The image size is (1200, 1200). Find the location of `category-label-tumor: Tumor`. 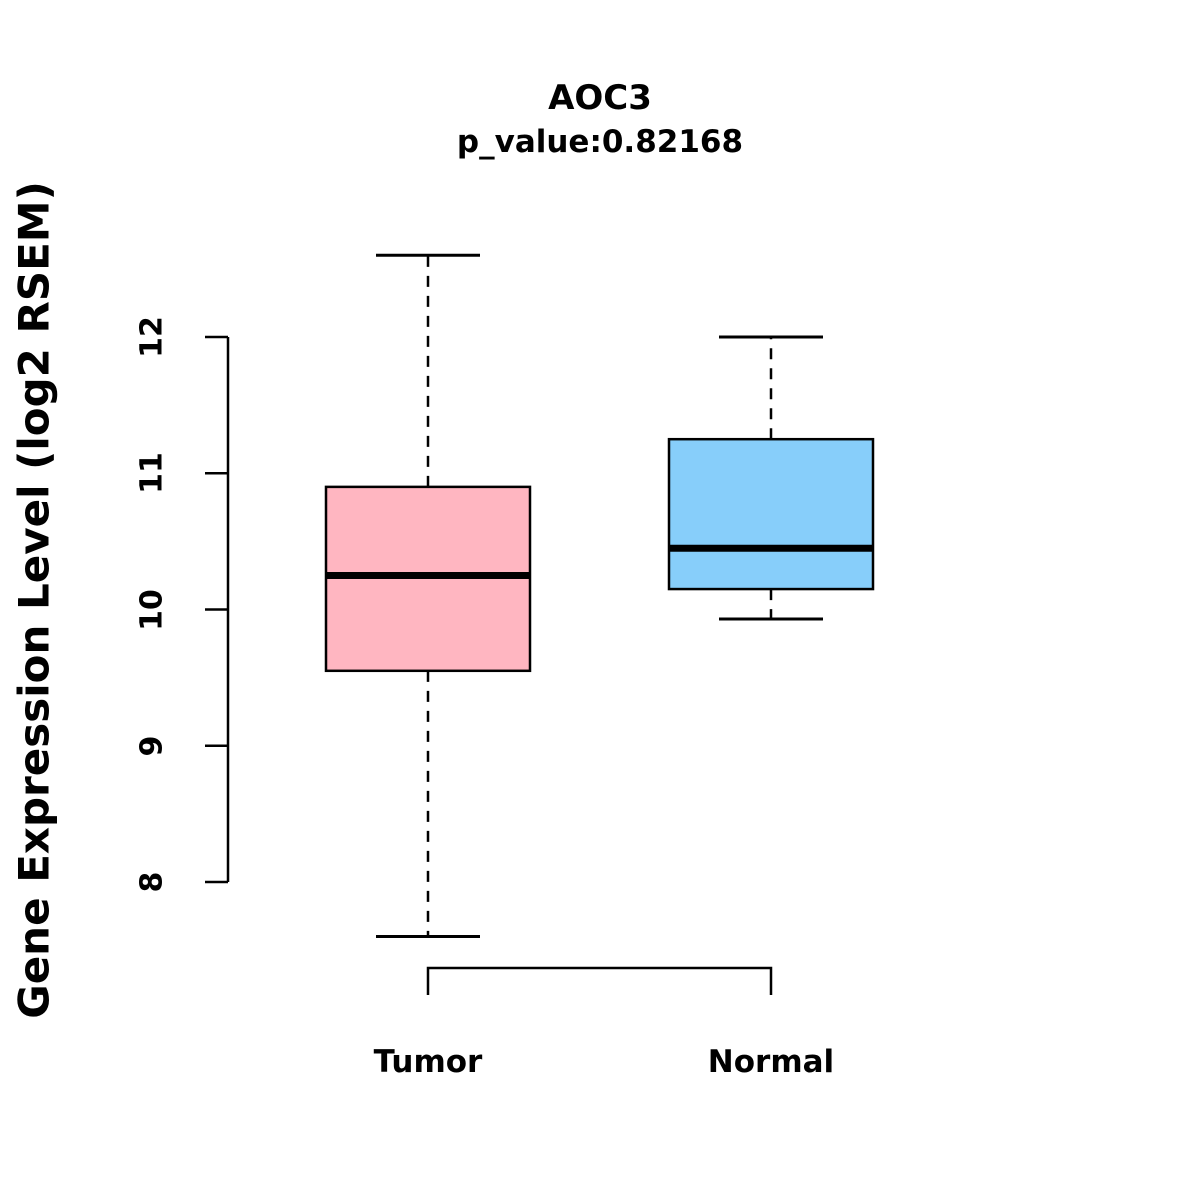

category-label-tumor: Tumor is located at coordinates (428, 1062).